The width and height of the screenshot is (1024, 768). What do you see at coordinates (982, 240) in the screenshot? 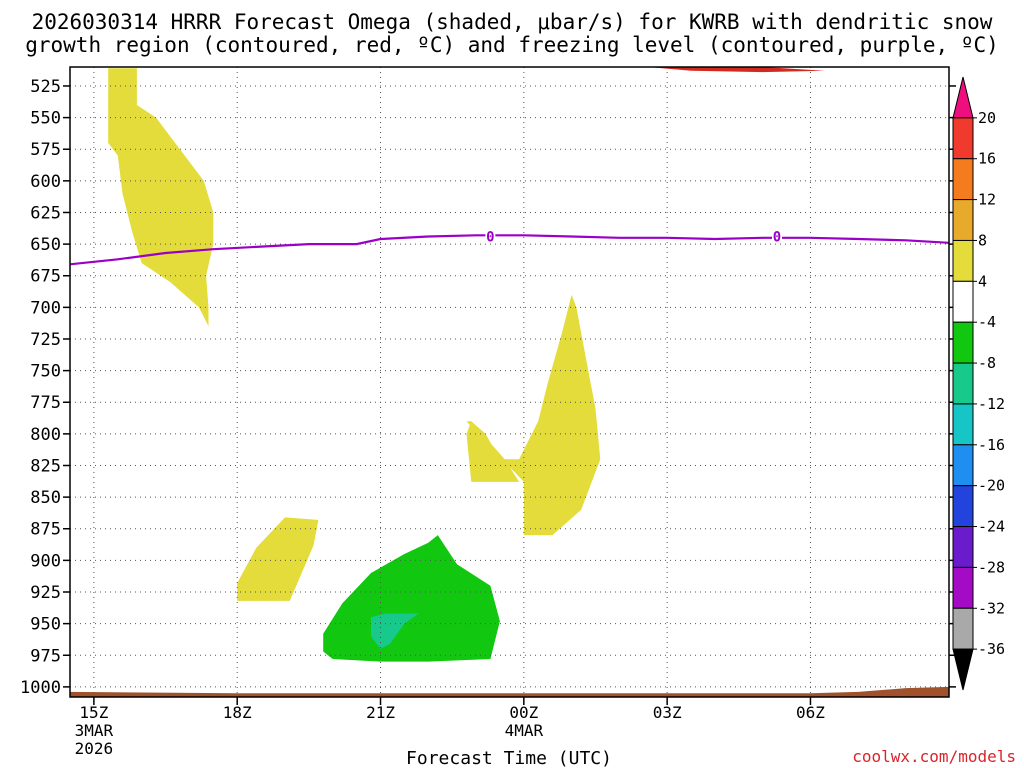
I see `colorbar-label: 8` at bounding box center [982, 240].